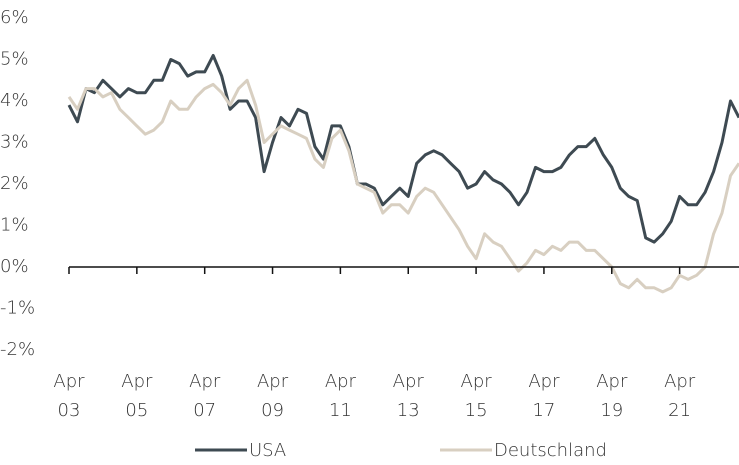  I want to click on x-tick-label-line: 19, so click(611, 410).